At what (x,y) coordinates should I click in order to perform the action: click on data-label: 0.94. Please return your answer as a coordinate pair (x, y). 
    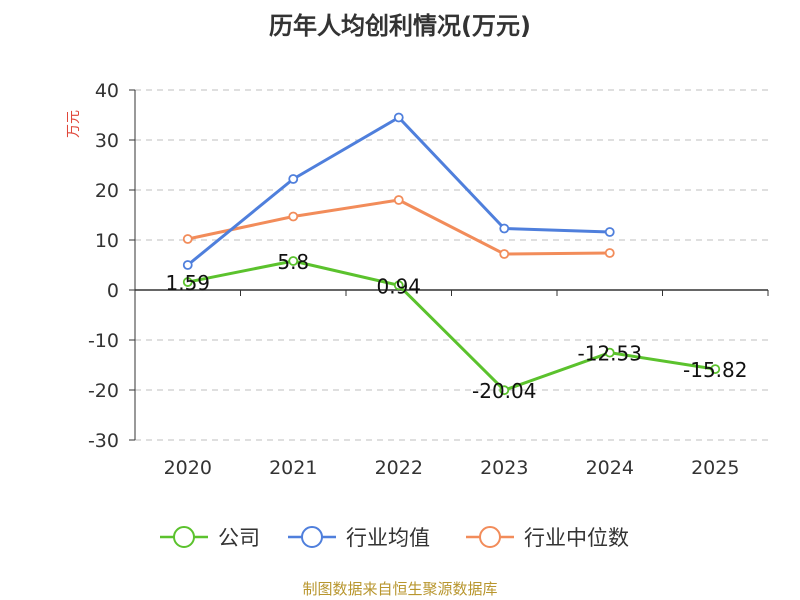
    Looking at the image, I should click on (398, 286).